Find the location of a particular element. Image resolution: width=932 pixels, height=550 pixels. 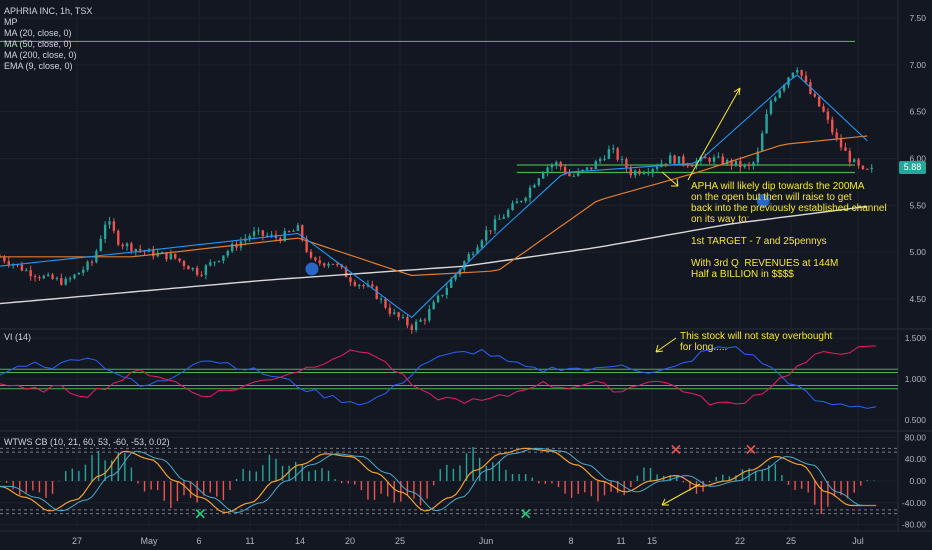

x-tick-label: 27 is located at coordinates (77, 541).